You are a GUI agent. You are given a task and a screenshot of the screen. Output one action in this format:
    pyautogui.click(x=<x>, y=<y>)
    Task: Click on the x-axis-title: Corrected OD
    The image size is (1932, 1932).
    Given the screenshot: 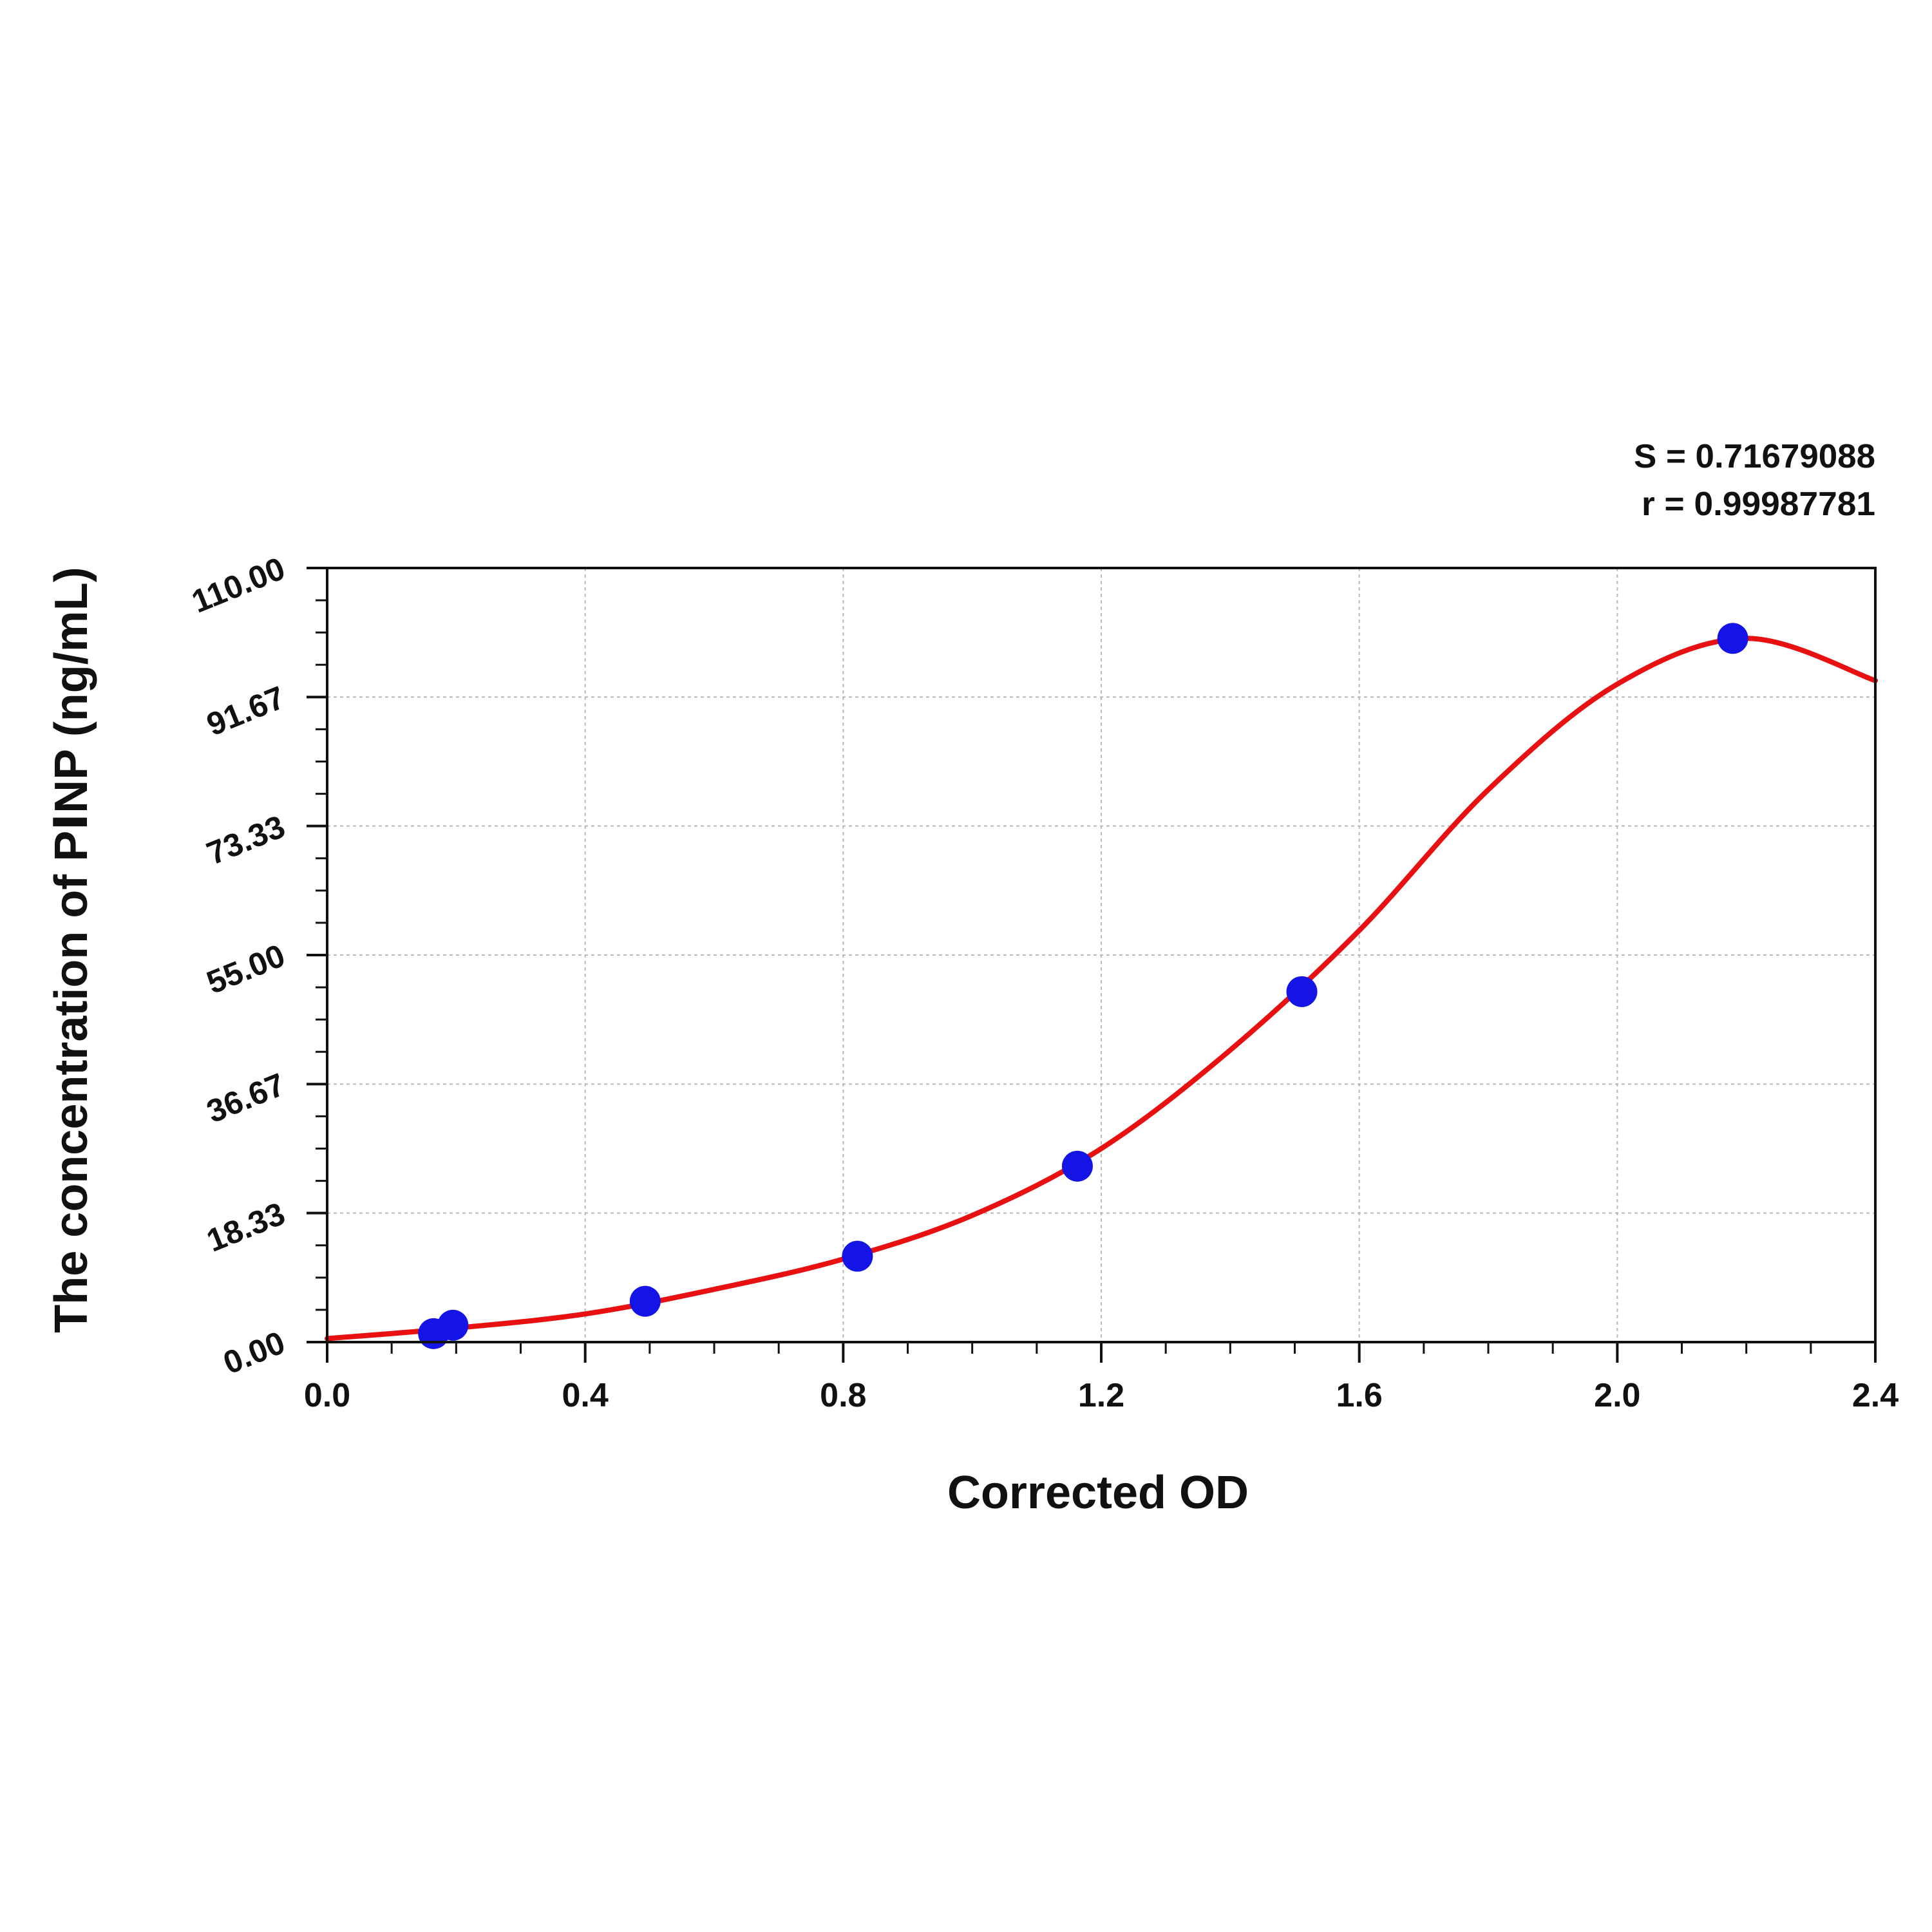 What is the action you would take?
    pyautogui.click(x=1098, y=1493)
    